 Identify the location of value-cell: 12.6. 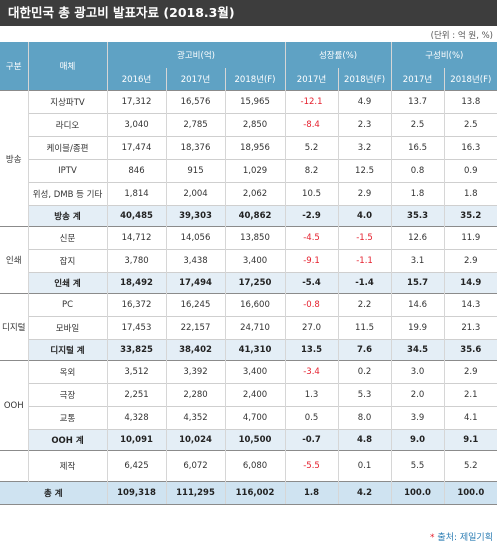
(417, 238).